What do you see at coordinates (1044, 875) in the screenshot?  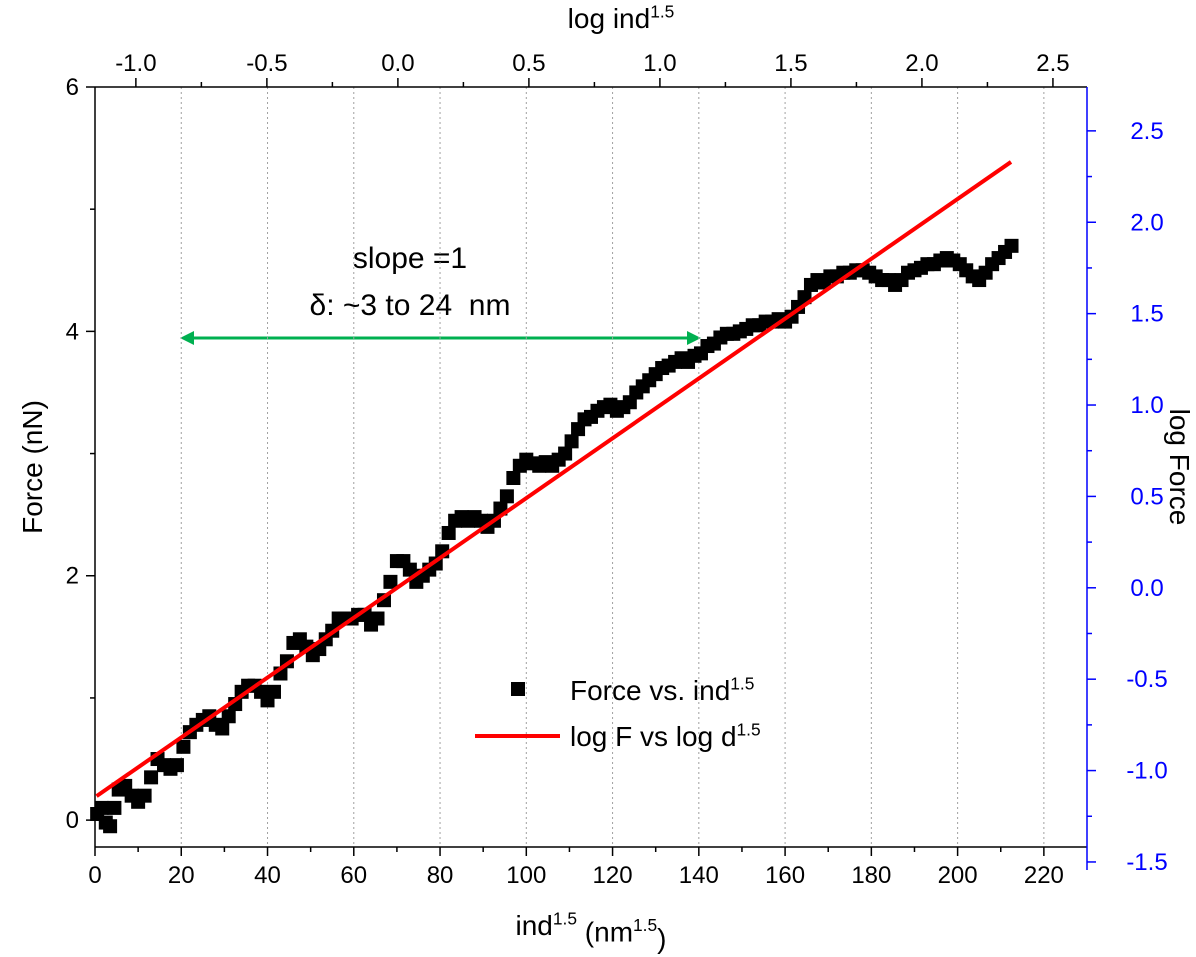 I see `x-tick-label: 220` at bounding box center [1044, 875].